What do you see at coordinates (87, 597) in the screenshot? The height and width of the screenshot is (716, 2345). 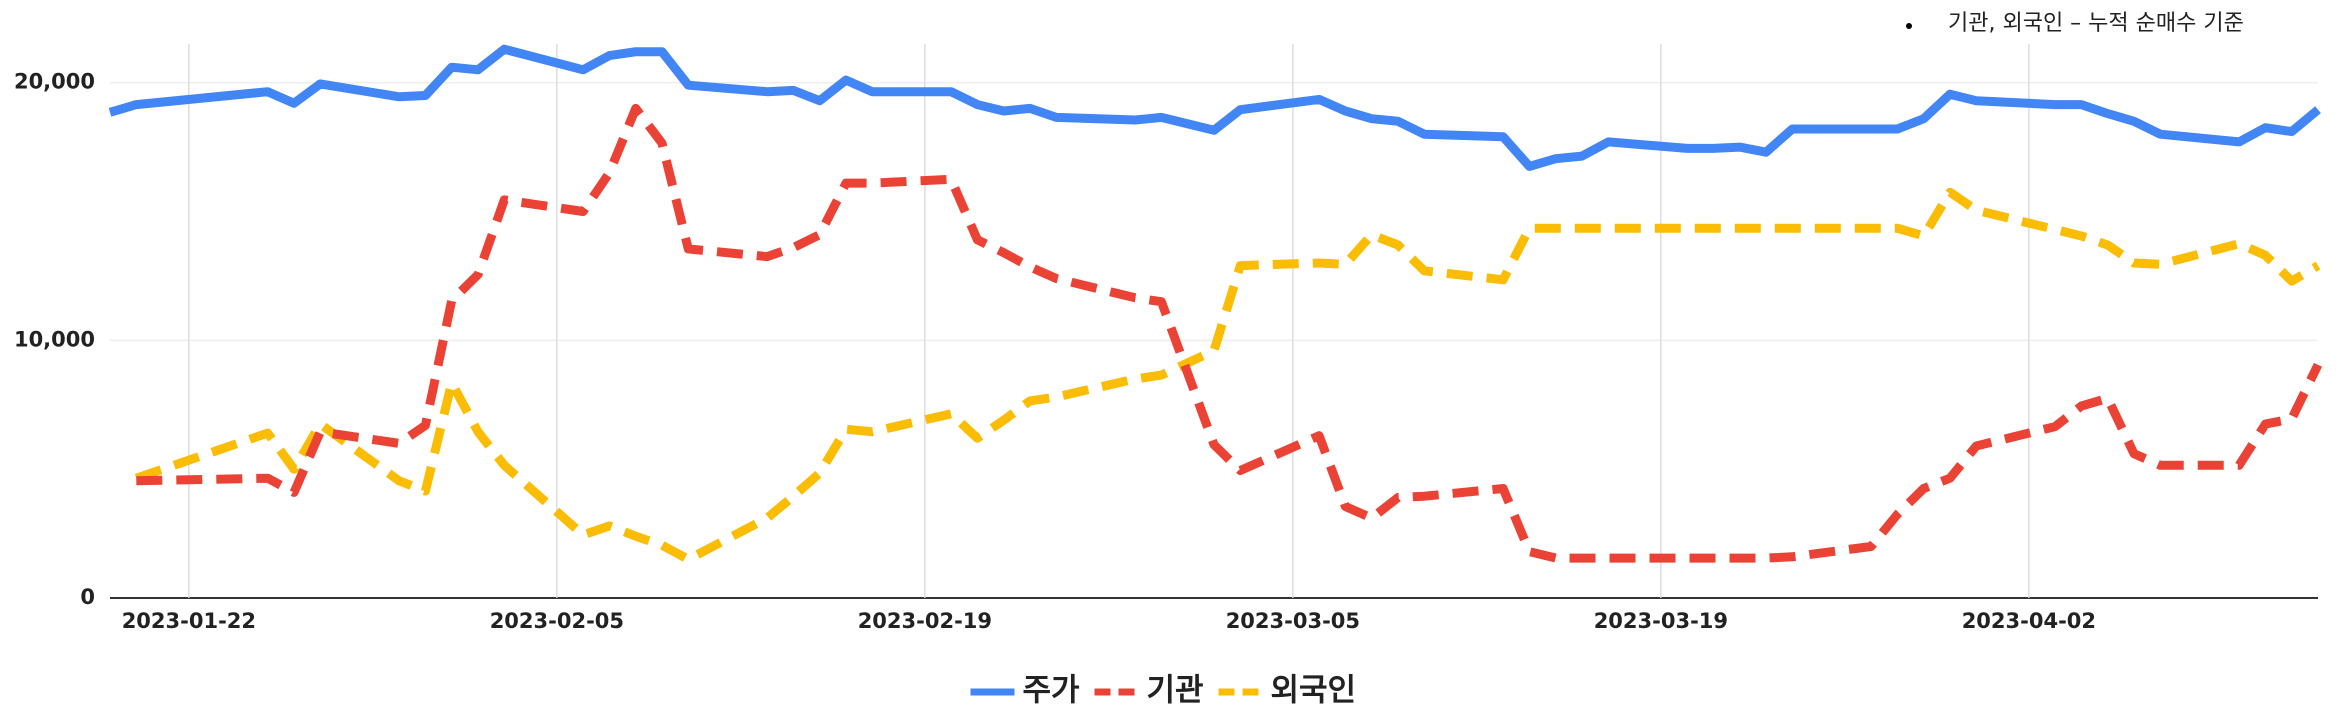 I see `y-tick-label: 0` at bounding box center [87, 597].